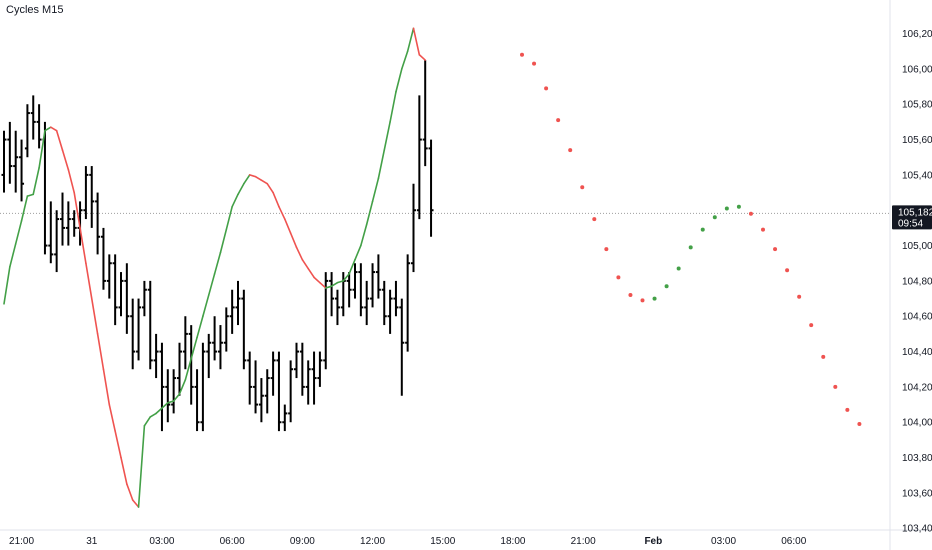  I want to click on y-tick-label: 104,800, so click(917, 281).